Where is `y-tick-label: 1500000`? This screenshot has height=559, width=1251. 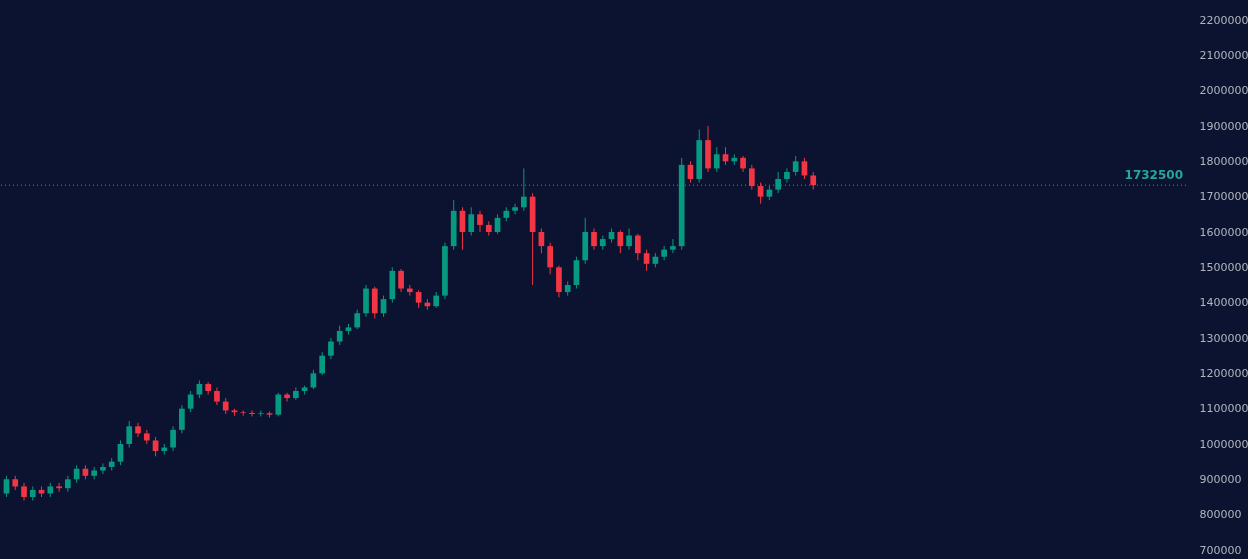 y-tick-label: 1500000 is located at coordinates (1224, 267).